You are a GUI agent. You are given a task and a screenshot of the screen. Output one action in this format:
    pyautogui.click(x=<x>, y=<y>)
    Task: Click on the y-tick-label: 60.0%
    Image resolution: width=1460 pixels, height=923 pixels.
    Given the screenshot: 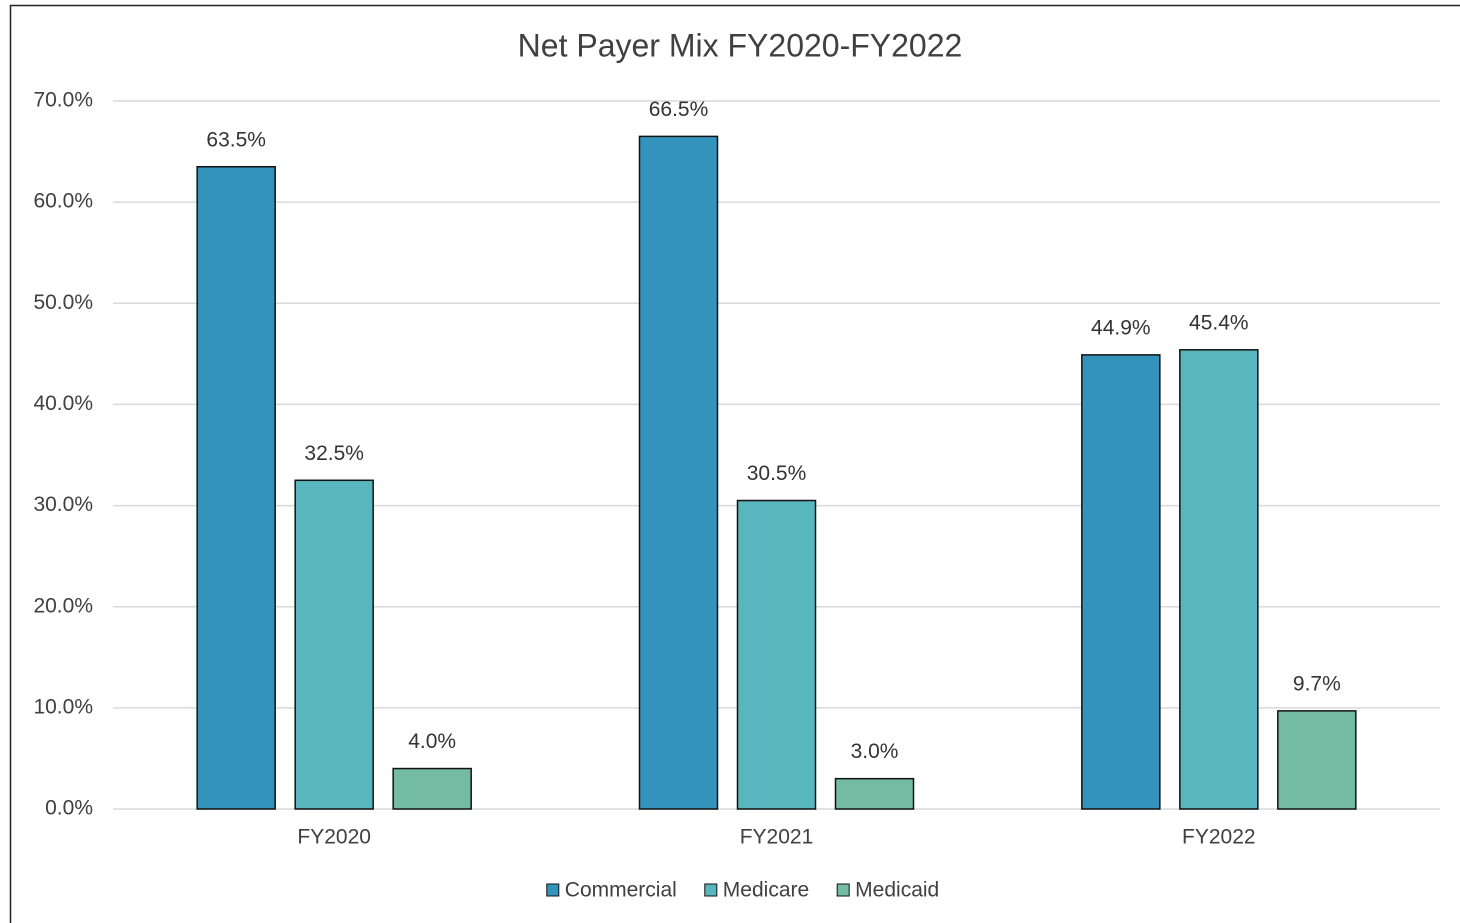 What is the action you would take?
    pyautogui.click(x=63, y=201)
    